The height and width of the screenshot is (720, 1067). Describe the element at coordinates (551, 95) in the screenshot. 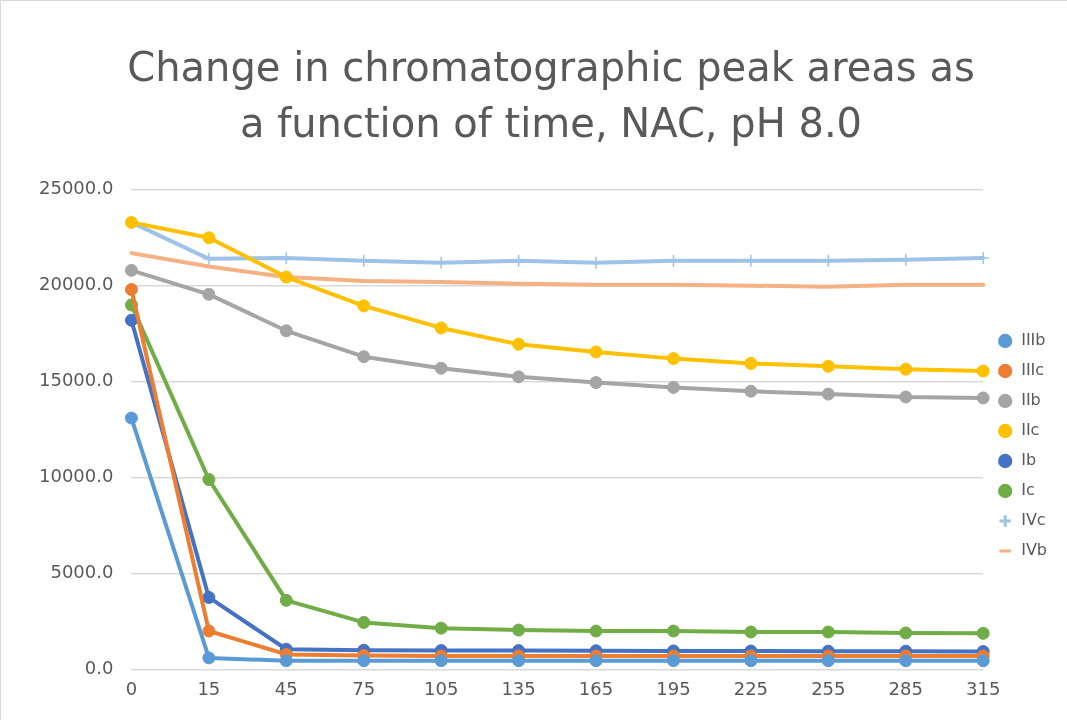

I see `chart-title: Change in chromatographic peak areas as a function of time, NAC, pH 8.0` at that location.